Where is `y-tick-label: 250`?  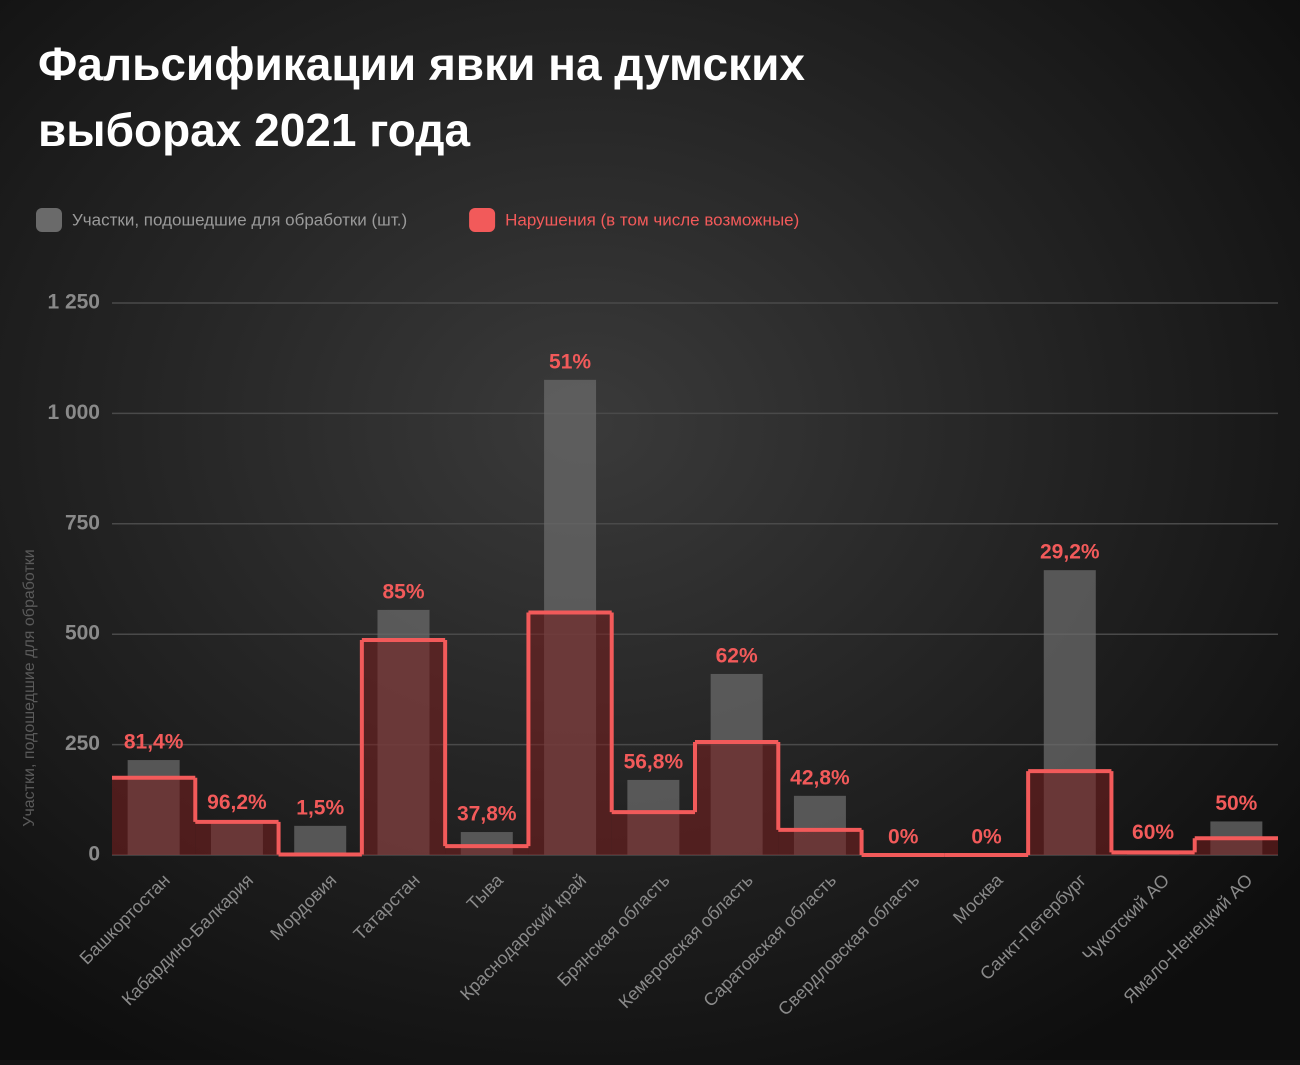 y-tick-label: 250 is located at coordinates (82, 743).